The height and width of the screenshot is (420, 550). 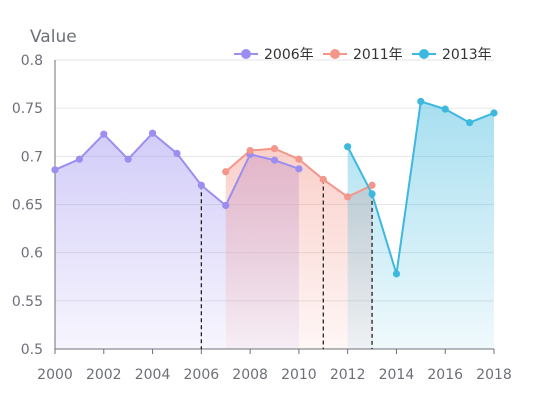 What do you see at coordinates (250, 375) in the screenshot?
I see `x-tick-label: 2008` at bounding box center [250, 375].